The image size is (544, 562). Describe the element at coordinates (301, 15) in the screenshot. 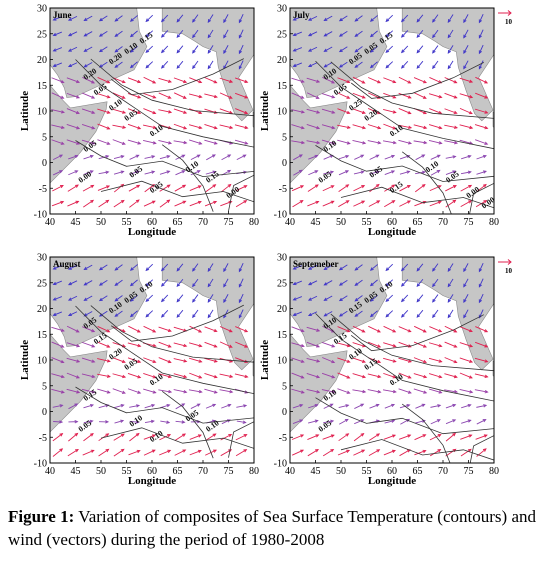

I see `july-month-label: July` at that location.